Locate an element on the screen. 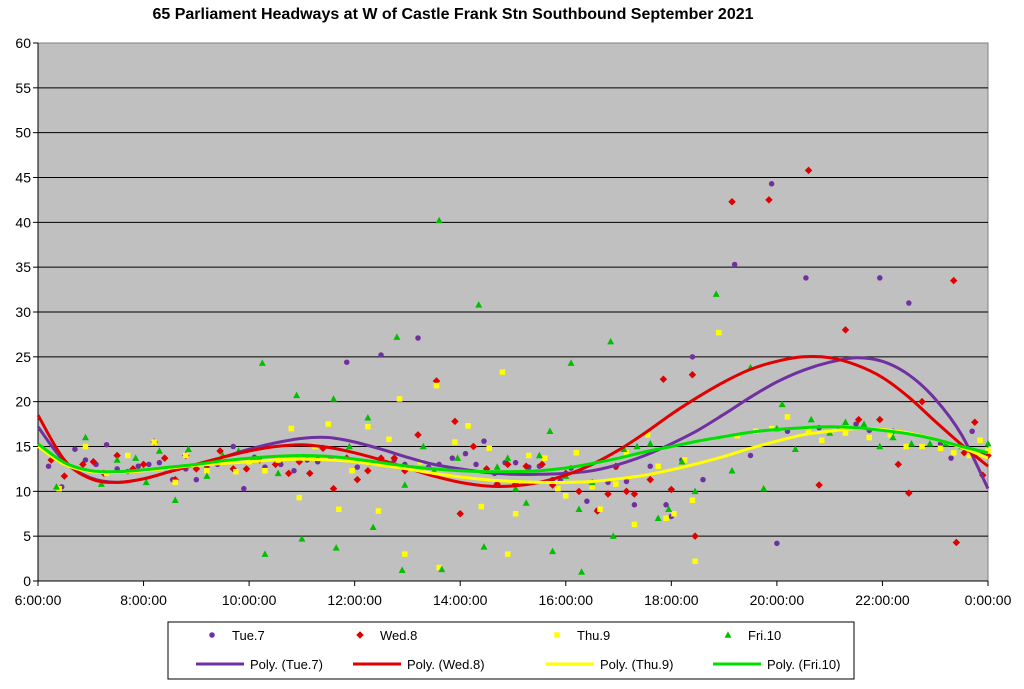  y-tick-label: 45 is located at coordinates (23, 178).